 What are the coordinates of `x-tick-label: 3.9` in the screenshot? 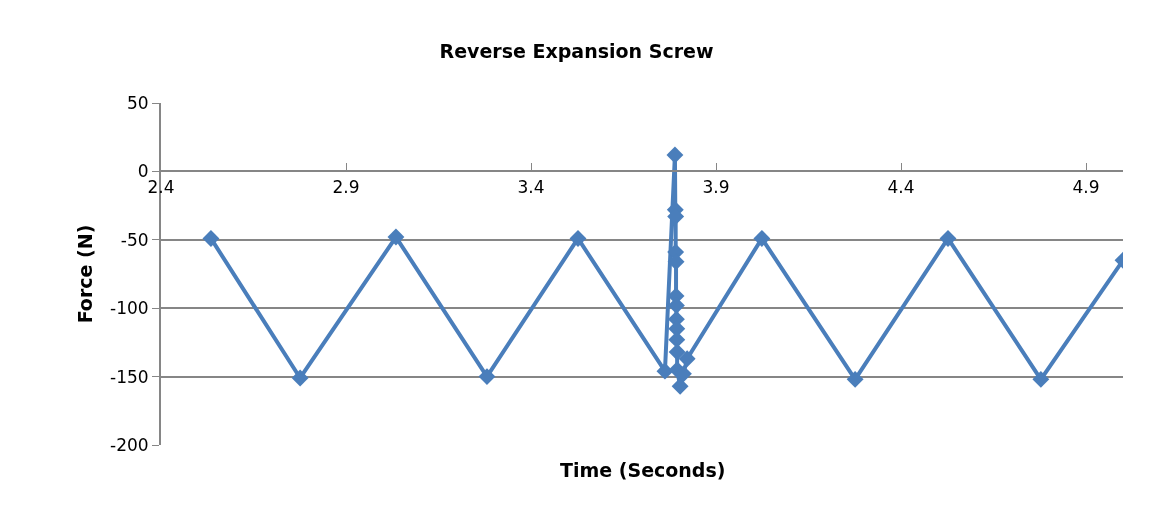 It's located at (716, 186).